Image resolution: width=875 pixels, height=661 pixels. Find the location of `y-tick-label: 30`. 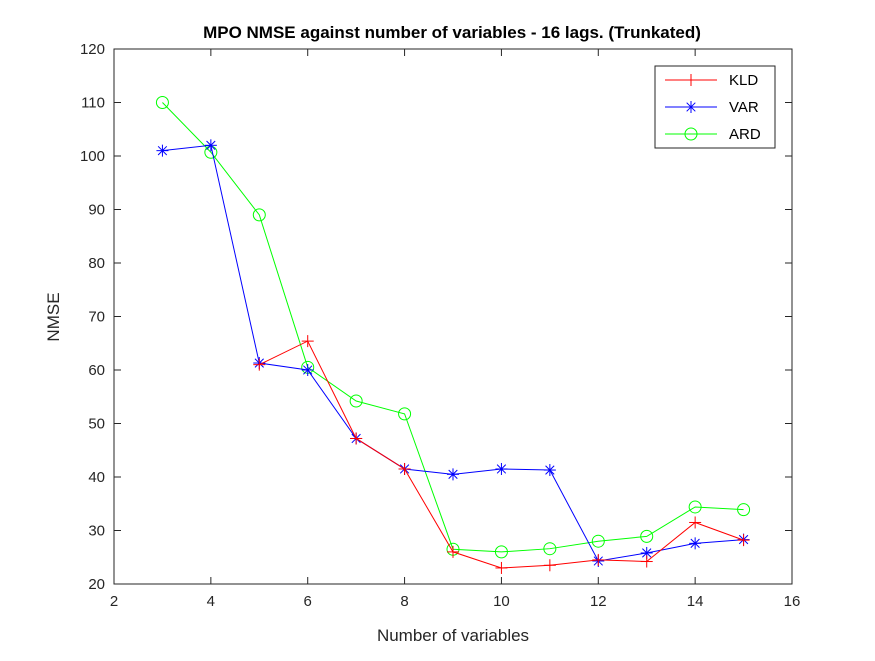

y-tick-label: 30 is located at coordinates (96, 531).